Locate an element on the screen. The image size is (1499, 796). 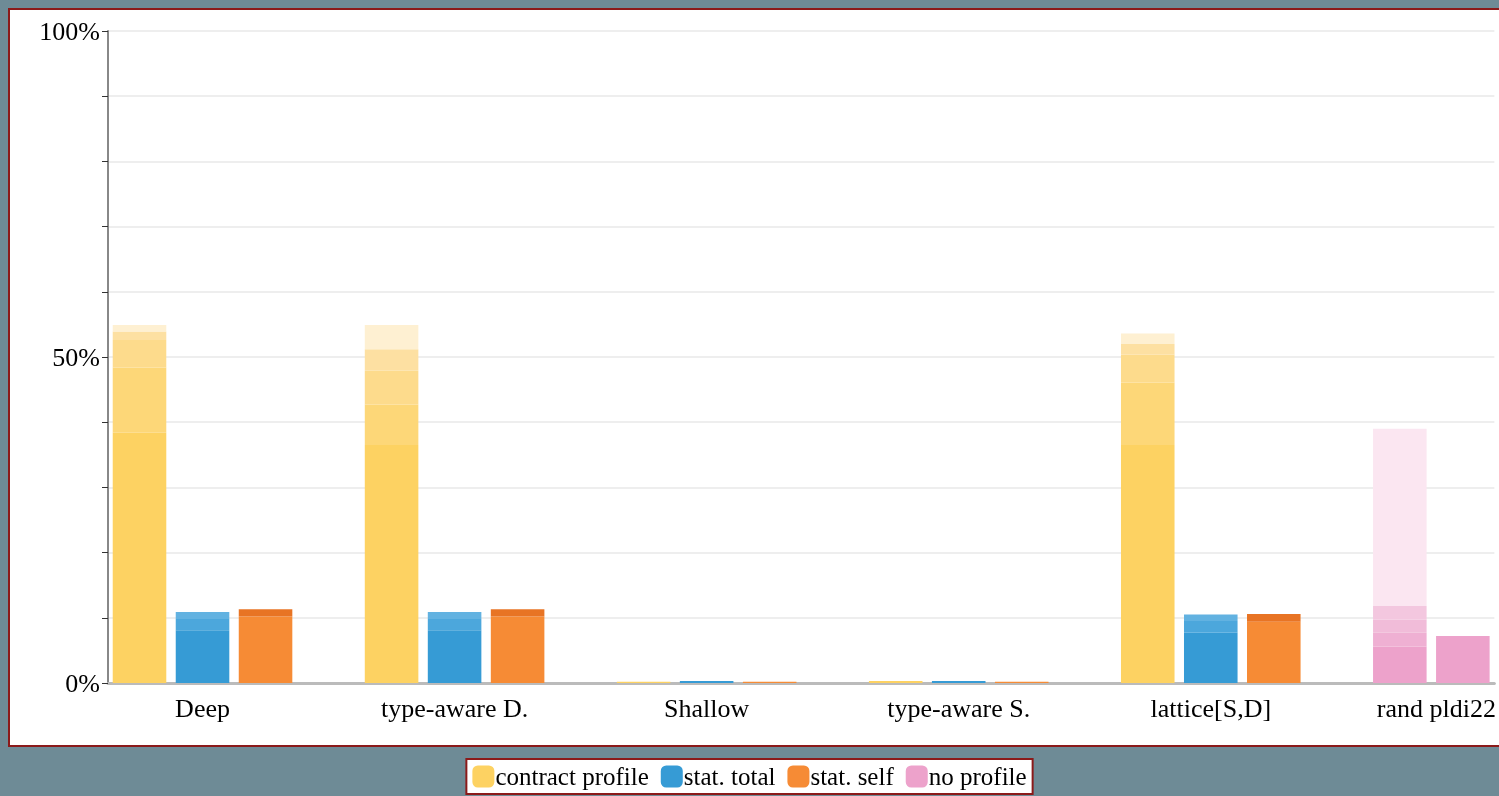
x-tick-label: pldi22 is located at coordinates (1463, 708).